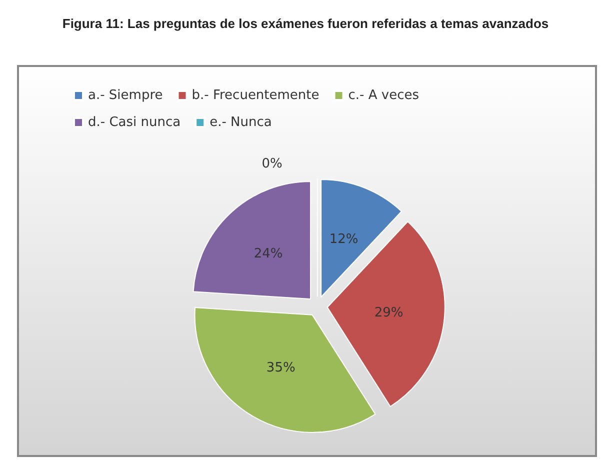  I want to click on text: 0%, so click(272, 164).